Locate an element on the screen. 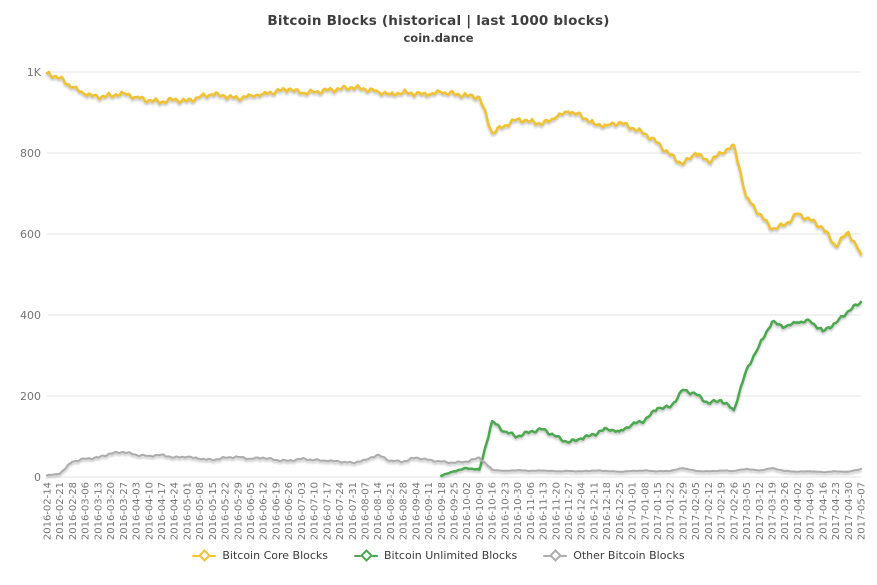 Image resolution: width=877 pixels, height=585 pixels. x-tick-label: 2016-09-11 is located at coordinates (429, 511).